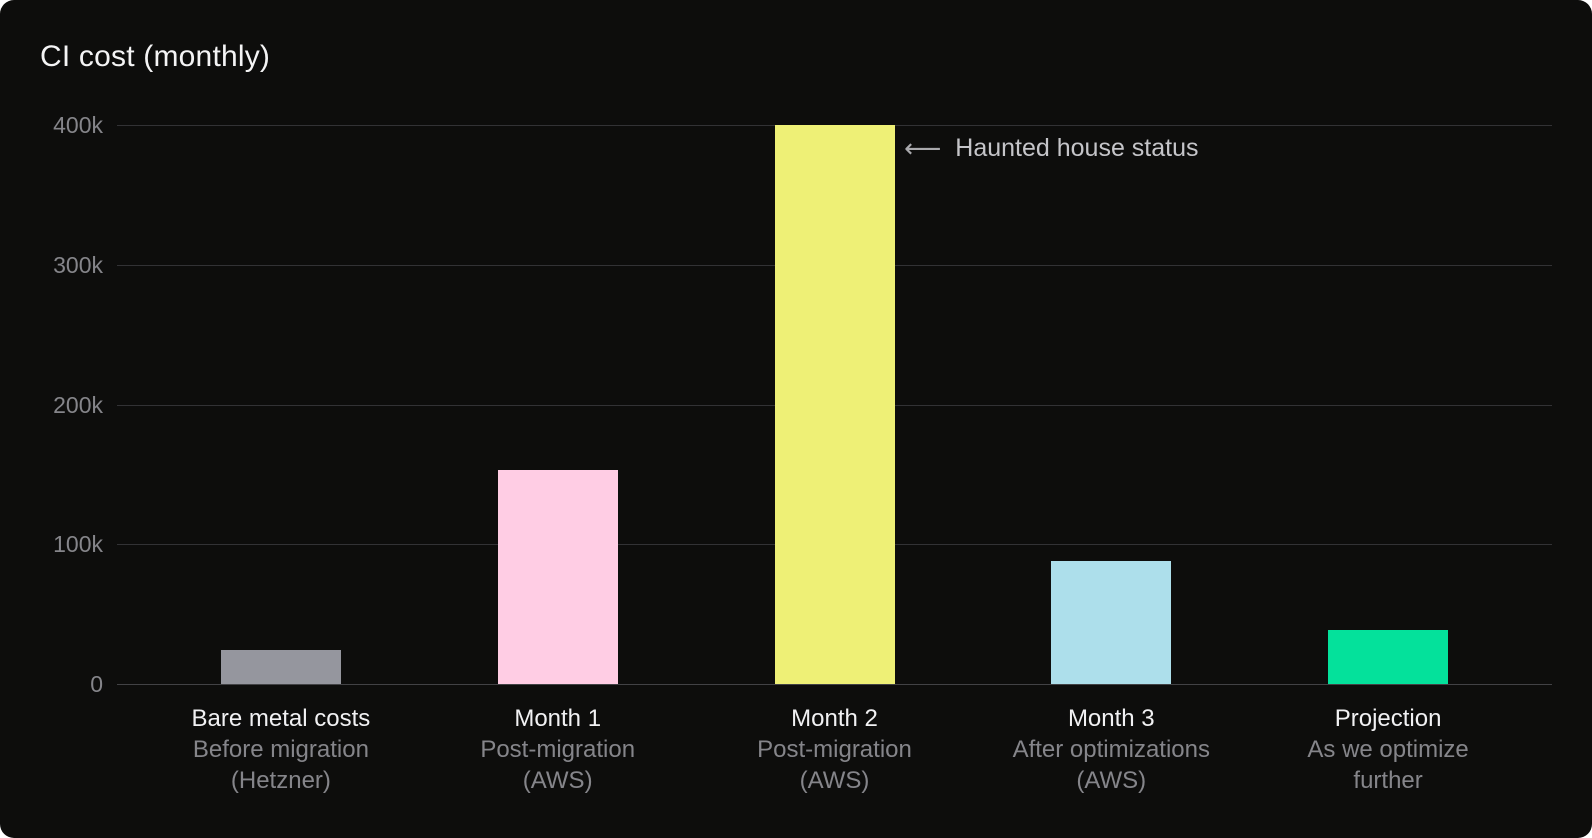  Describe the element at coordinates (834, 718) in the screenshot. I see `x-label-title: Month 2` at that location.